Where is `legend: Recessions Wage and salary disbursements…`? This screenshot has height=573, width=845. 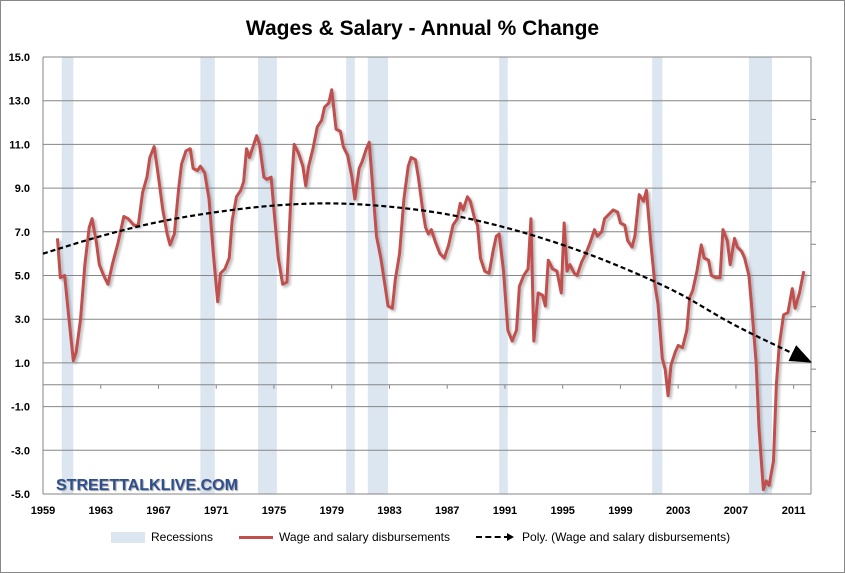 legend: Recessions Wage and salary disbursements… is located at coordinates (420, 537).